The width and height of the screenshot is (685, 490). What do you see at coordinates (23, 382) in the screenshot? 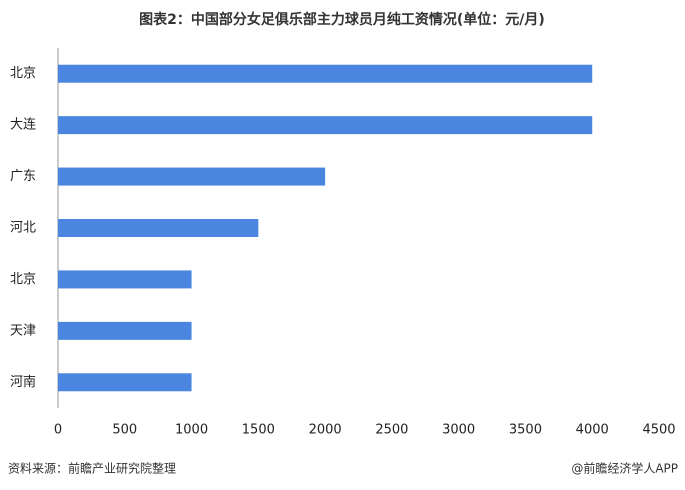
I see `y-tick-label: 河南` at bounding box center [23, 382].